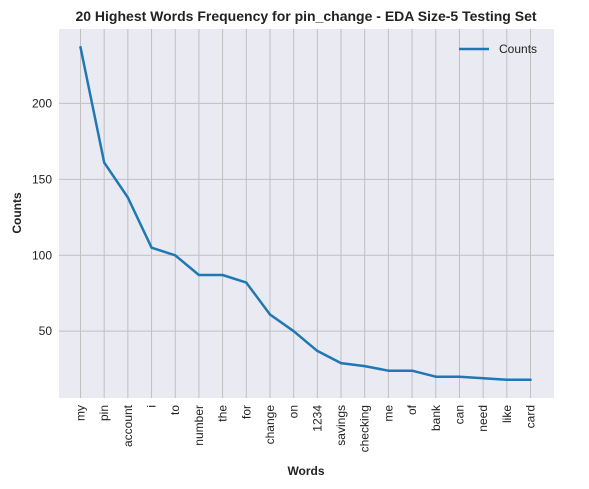 This screenshot has width=589, height=489. I want to click on x-tick-label: my, so click(81, 413).